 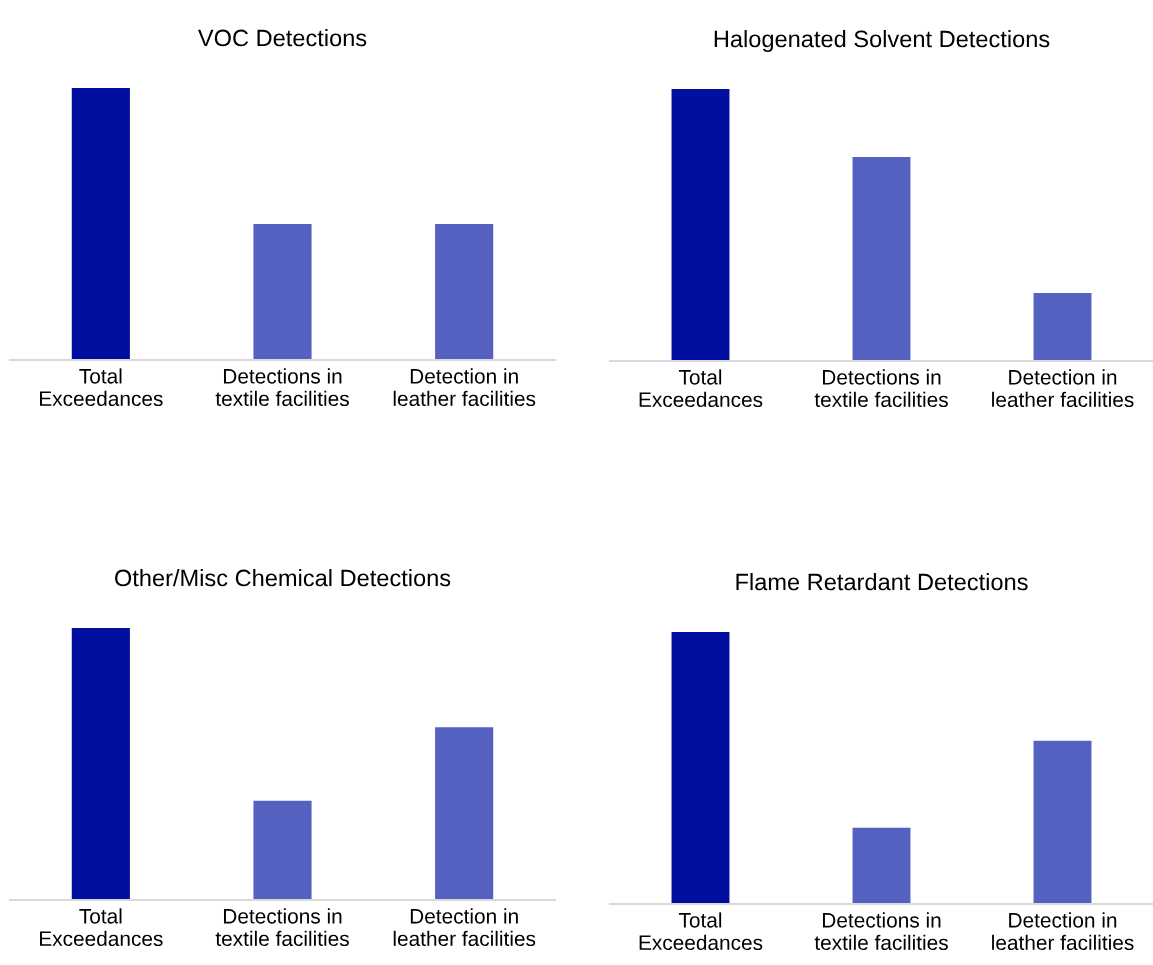 I want to click on chart-title: Halogenated Solvent Detections, so click(x=882, y=41).